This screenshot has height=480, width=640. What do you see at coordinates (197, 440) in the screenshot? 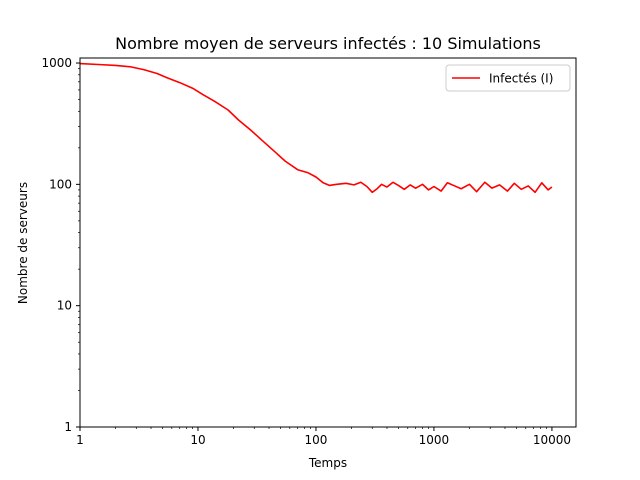
I see `x-tick-label: 10` at bounding box center [197, 440].